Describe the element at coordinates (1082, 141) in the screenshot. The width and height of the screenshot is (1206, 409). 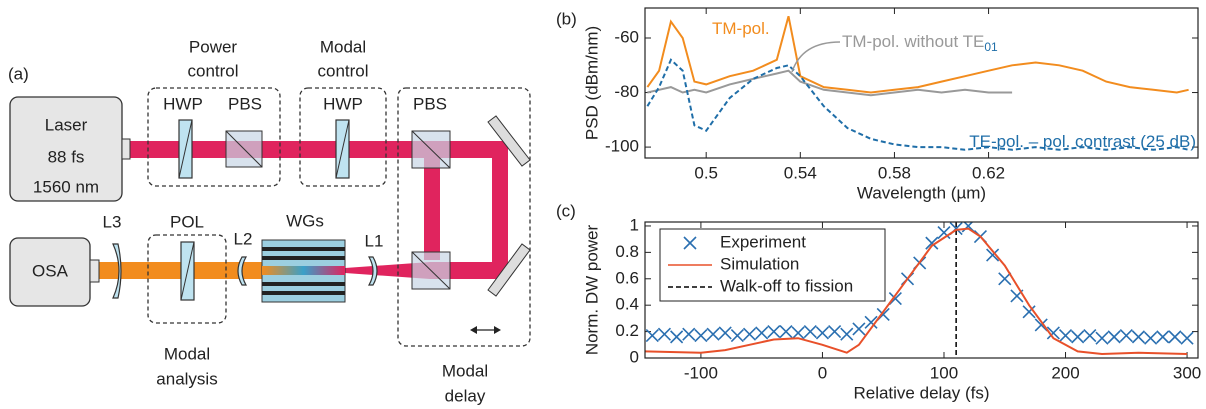
I see `series-name: TE-pol. – pol. contrast (25 dB)` at that location.